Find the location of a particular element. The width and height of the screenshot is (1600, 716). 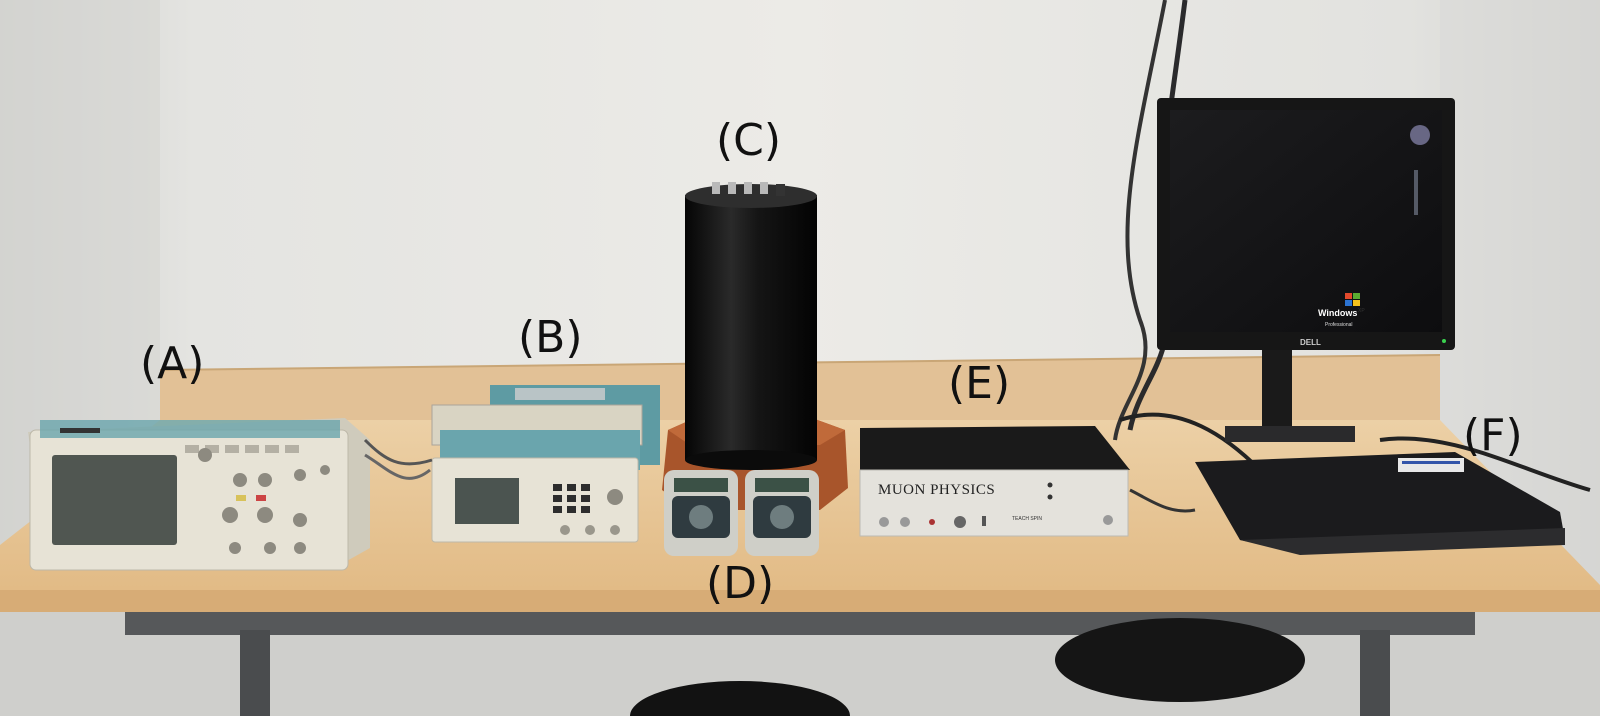

os-edition: Professional is located at coordinates (1339, 325).